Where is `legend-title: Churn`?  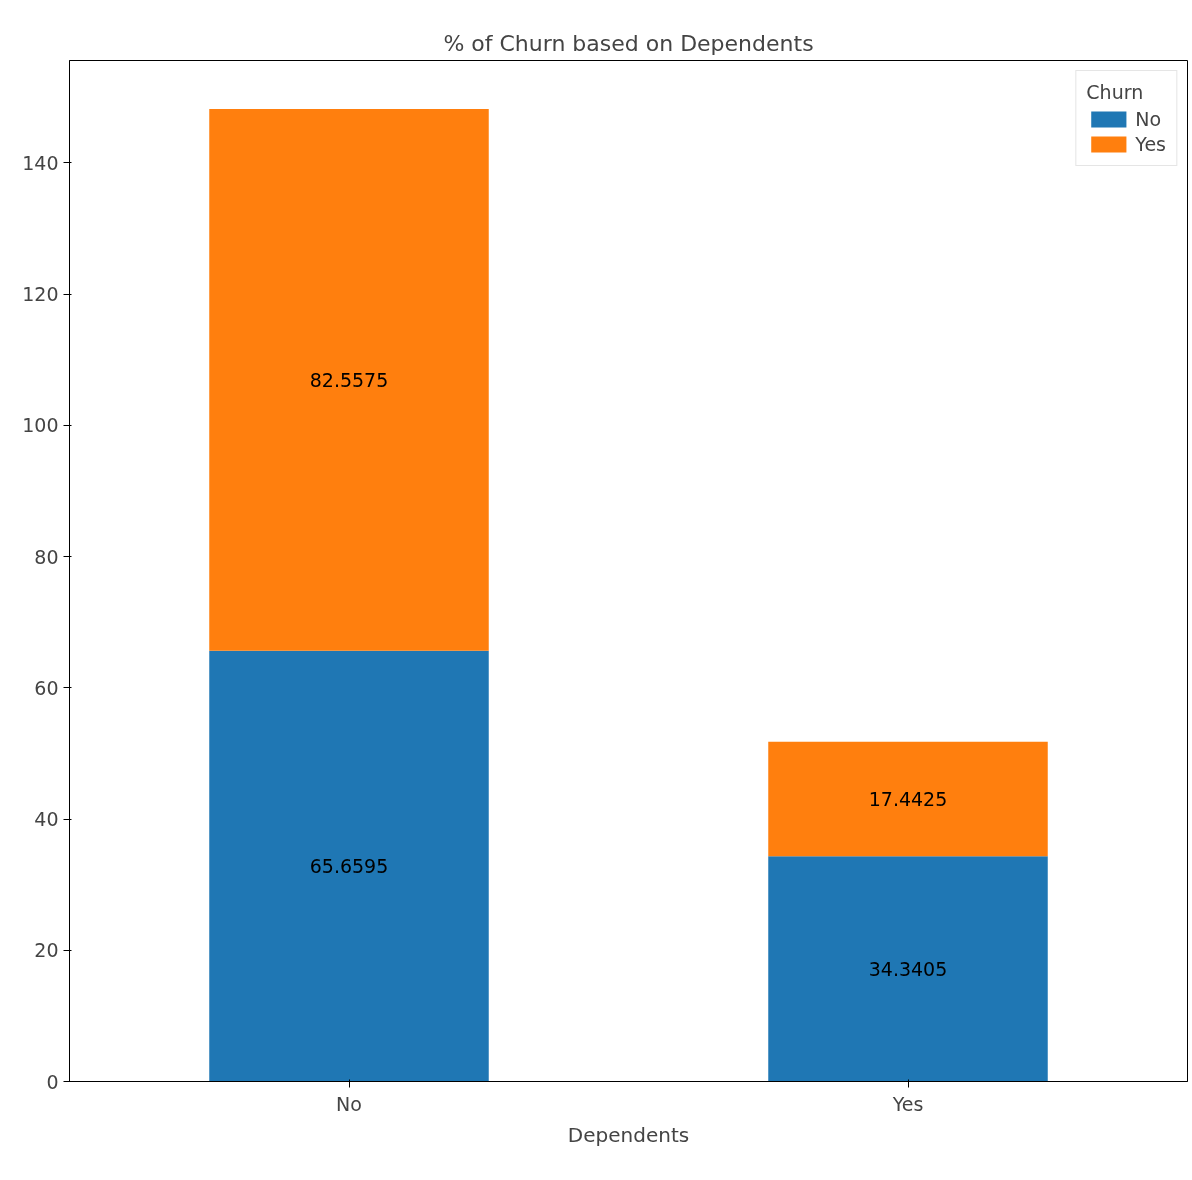
legend-title: Churn is located at coordinates (1115, 92).